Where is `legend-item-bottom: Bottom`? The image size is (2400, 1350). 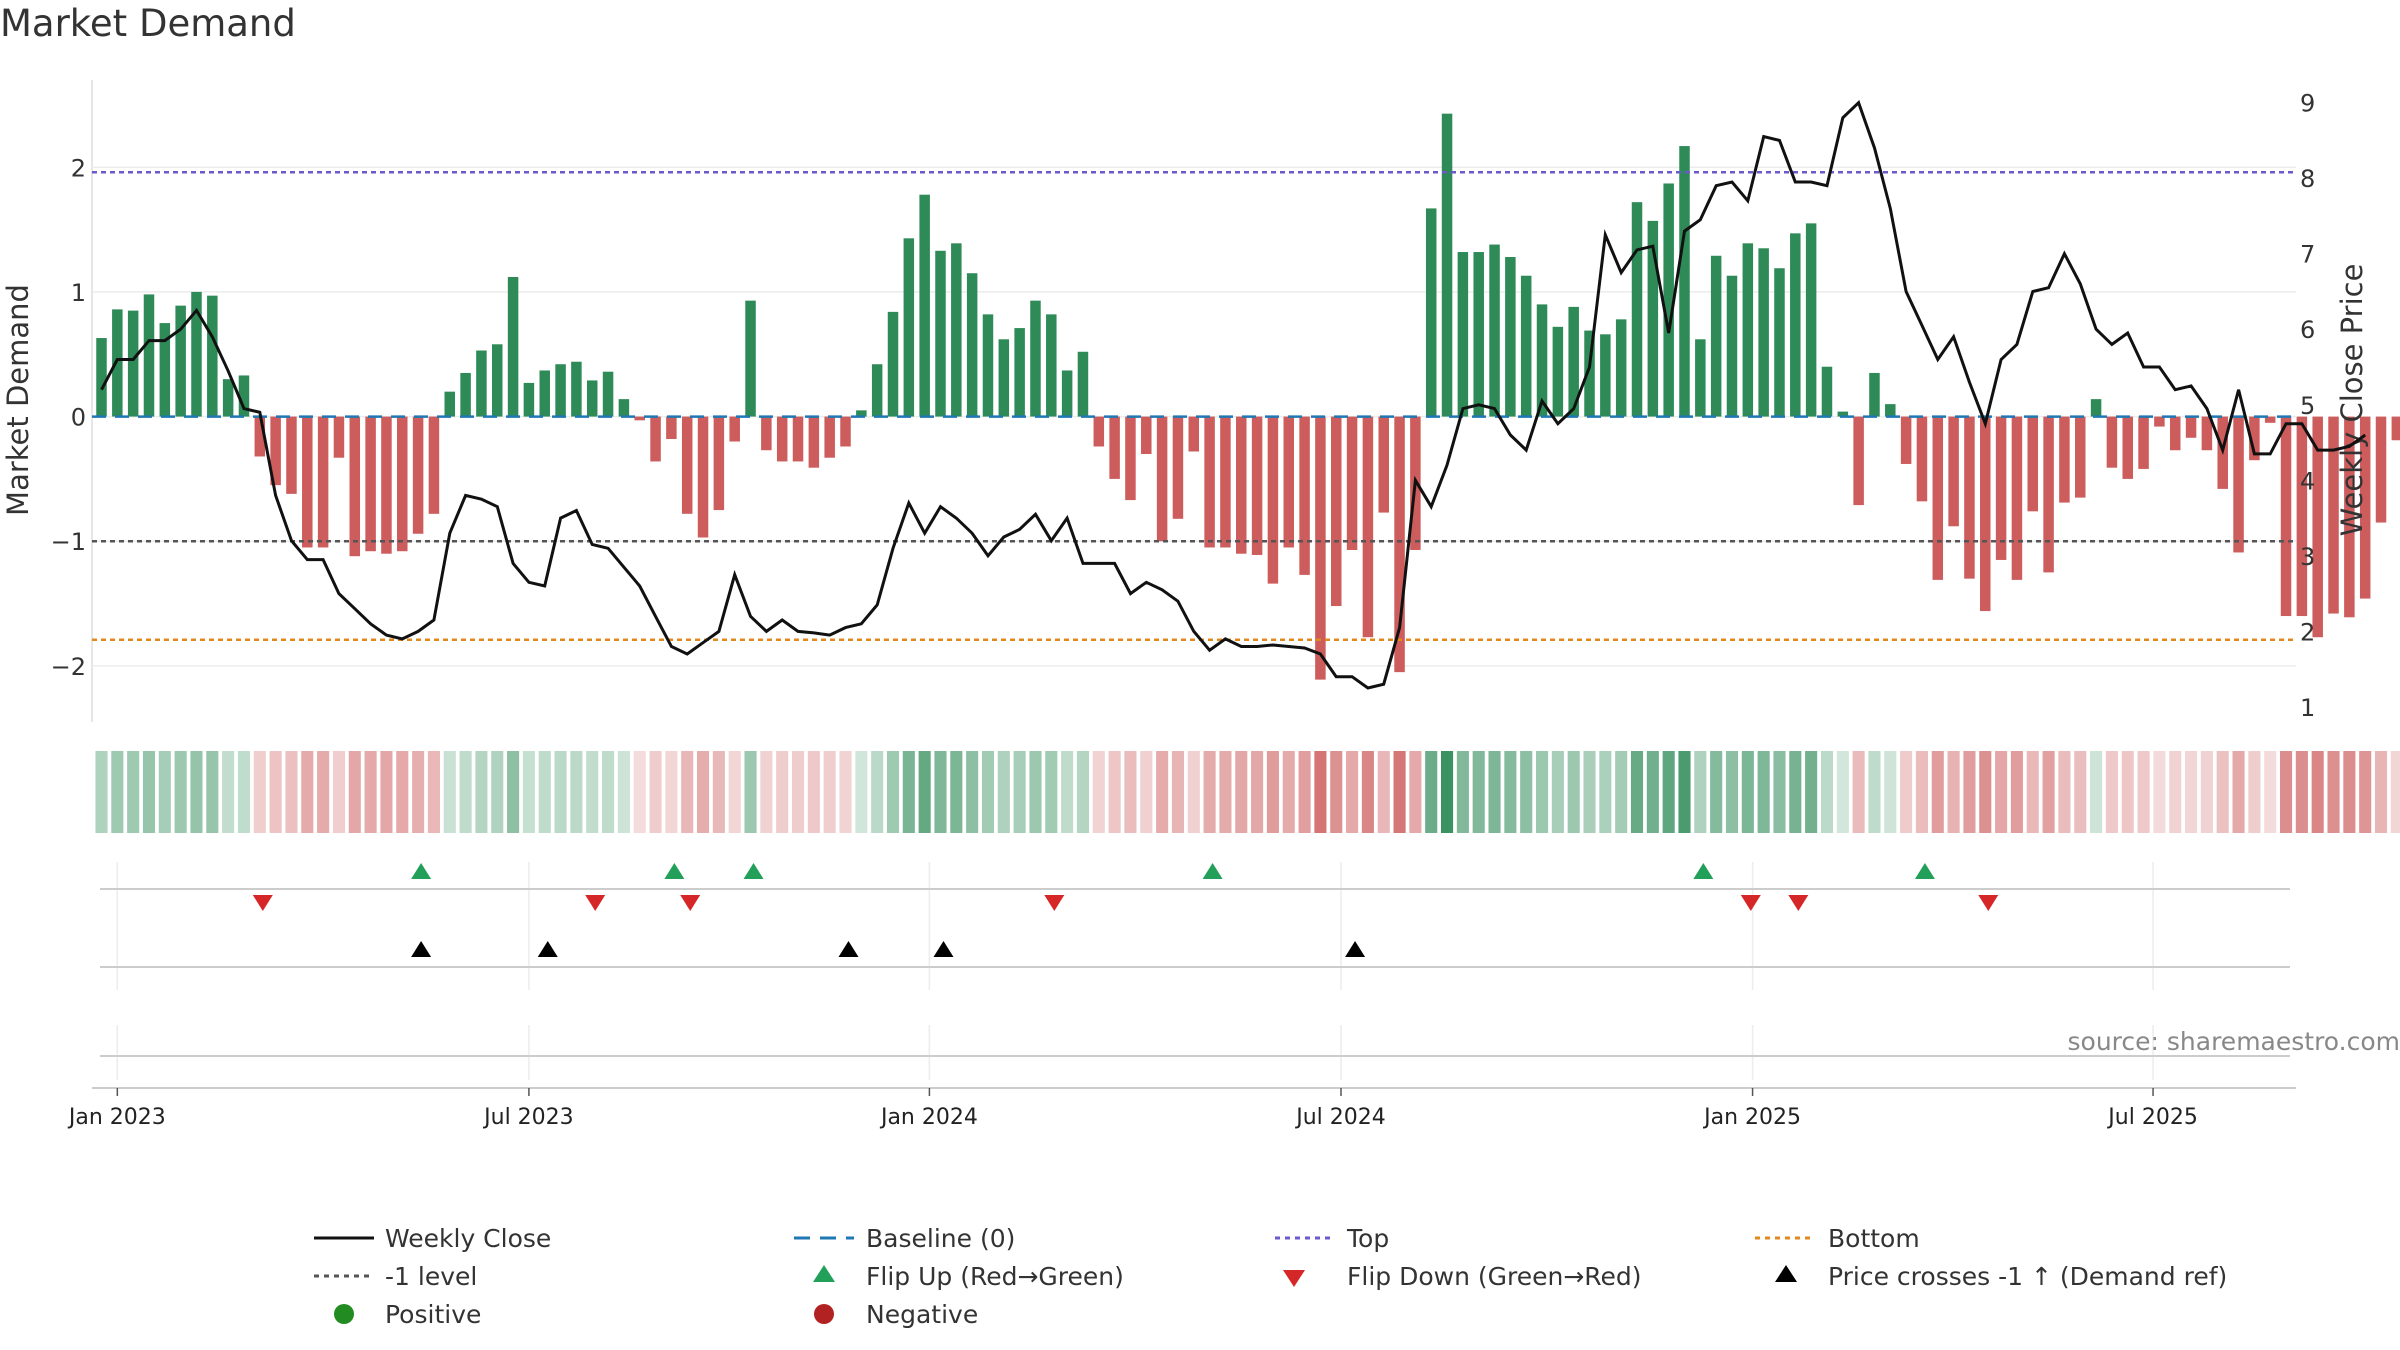
legend-item-bottom: Bottom is located at coordinates (1837, 1238).